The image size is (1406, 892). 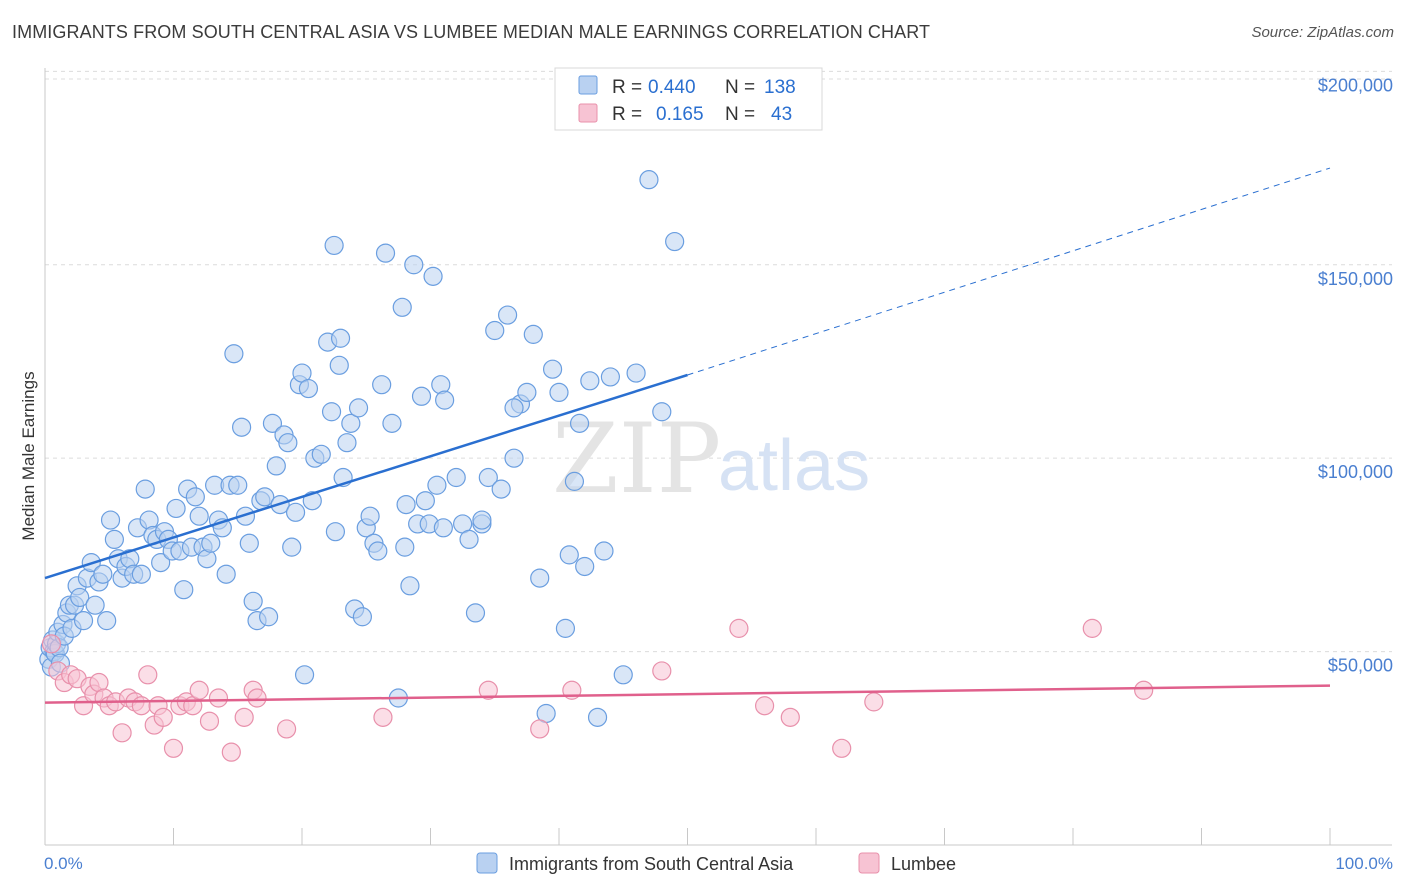 I want to click on watermark-atlas: atlas, so click(x=794, y=466).